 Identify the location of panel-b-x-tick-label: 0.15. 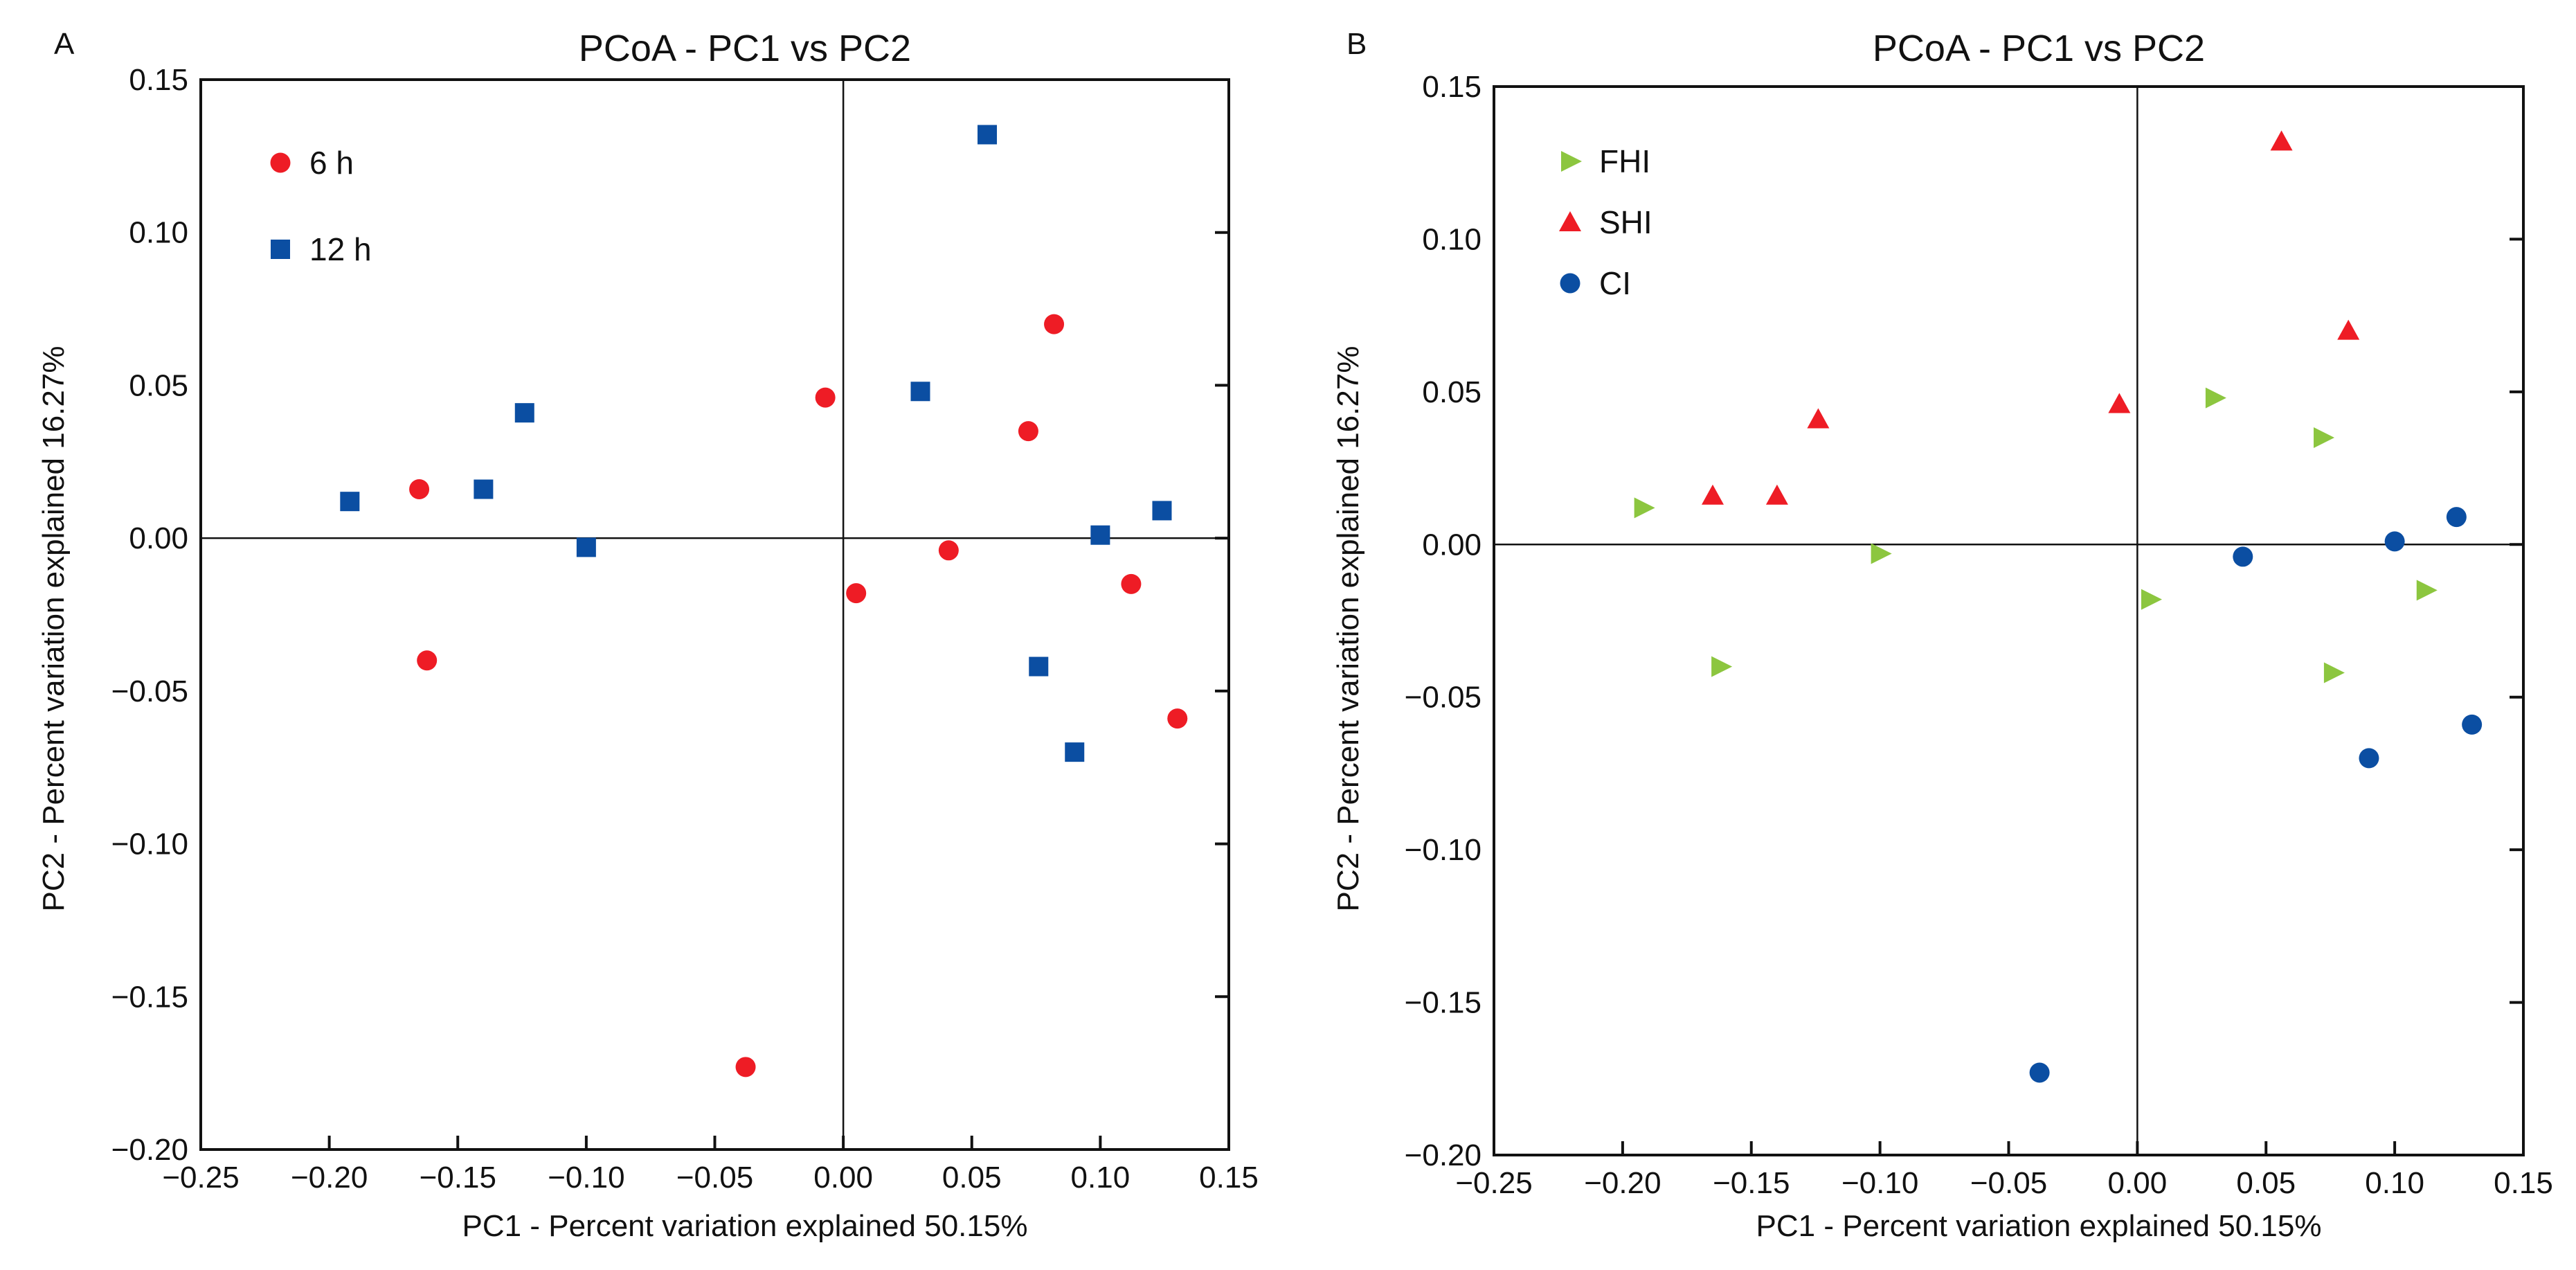
(2523, 1183).